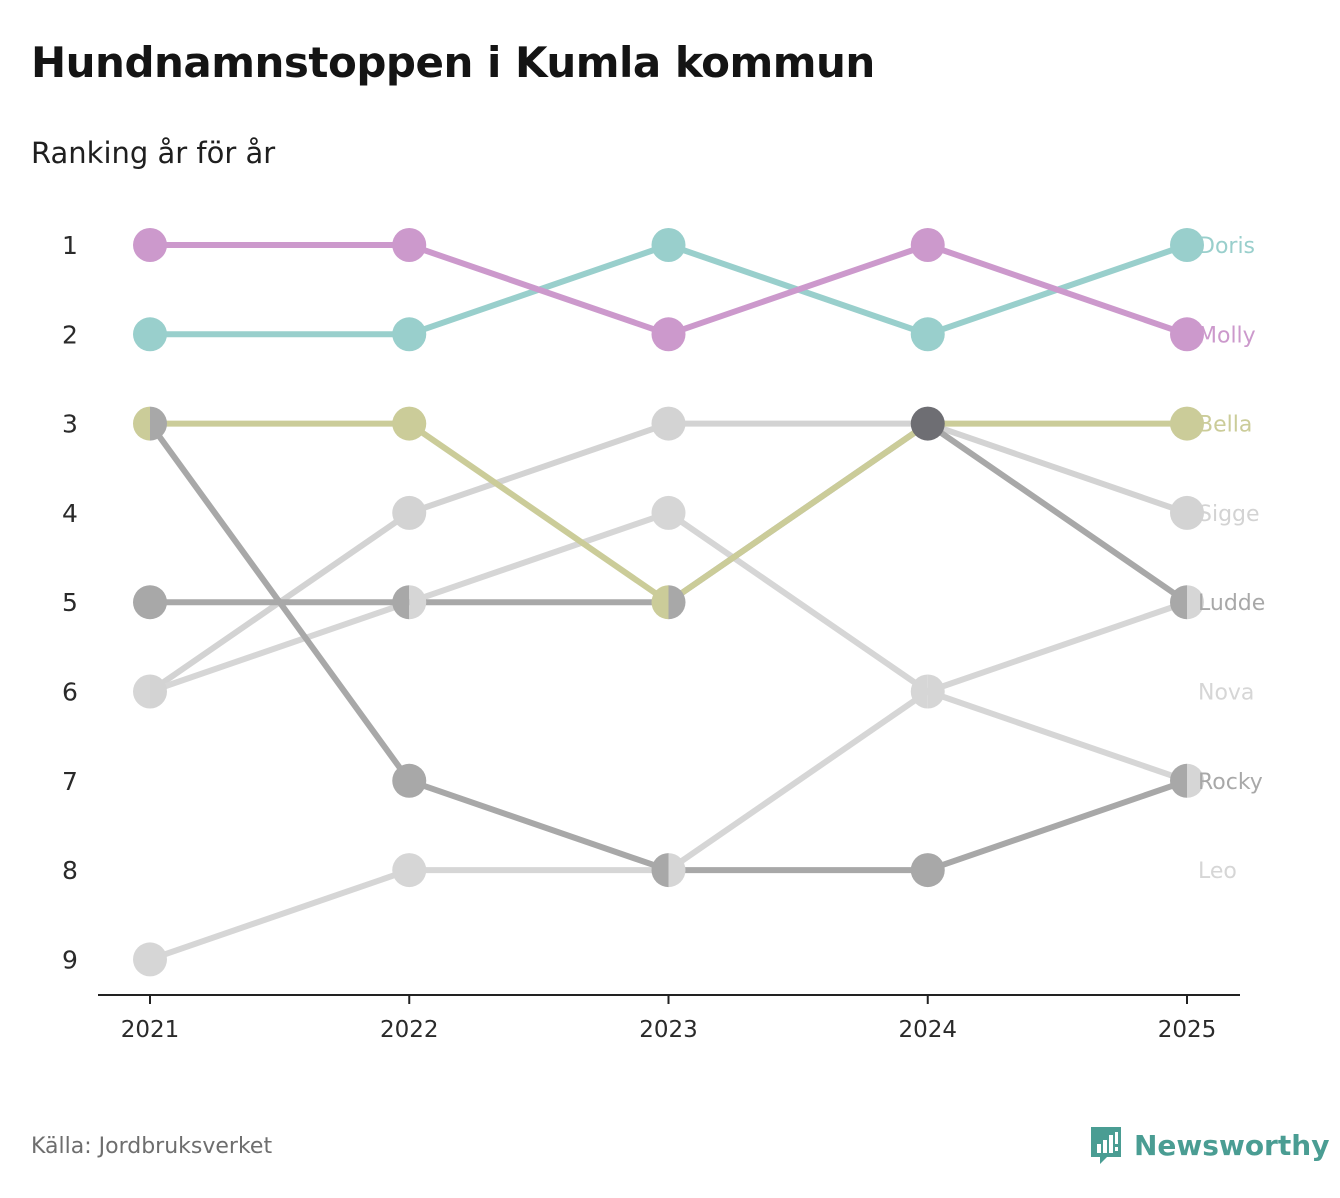 This screenshot has height=1198, width=1340. I want to click on y-tick-label: 2, so click(70, 334).